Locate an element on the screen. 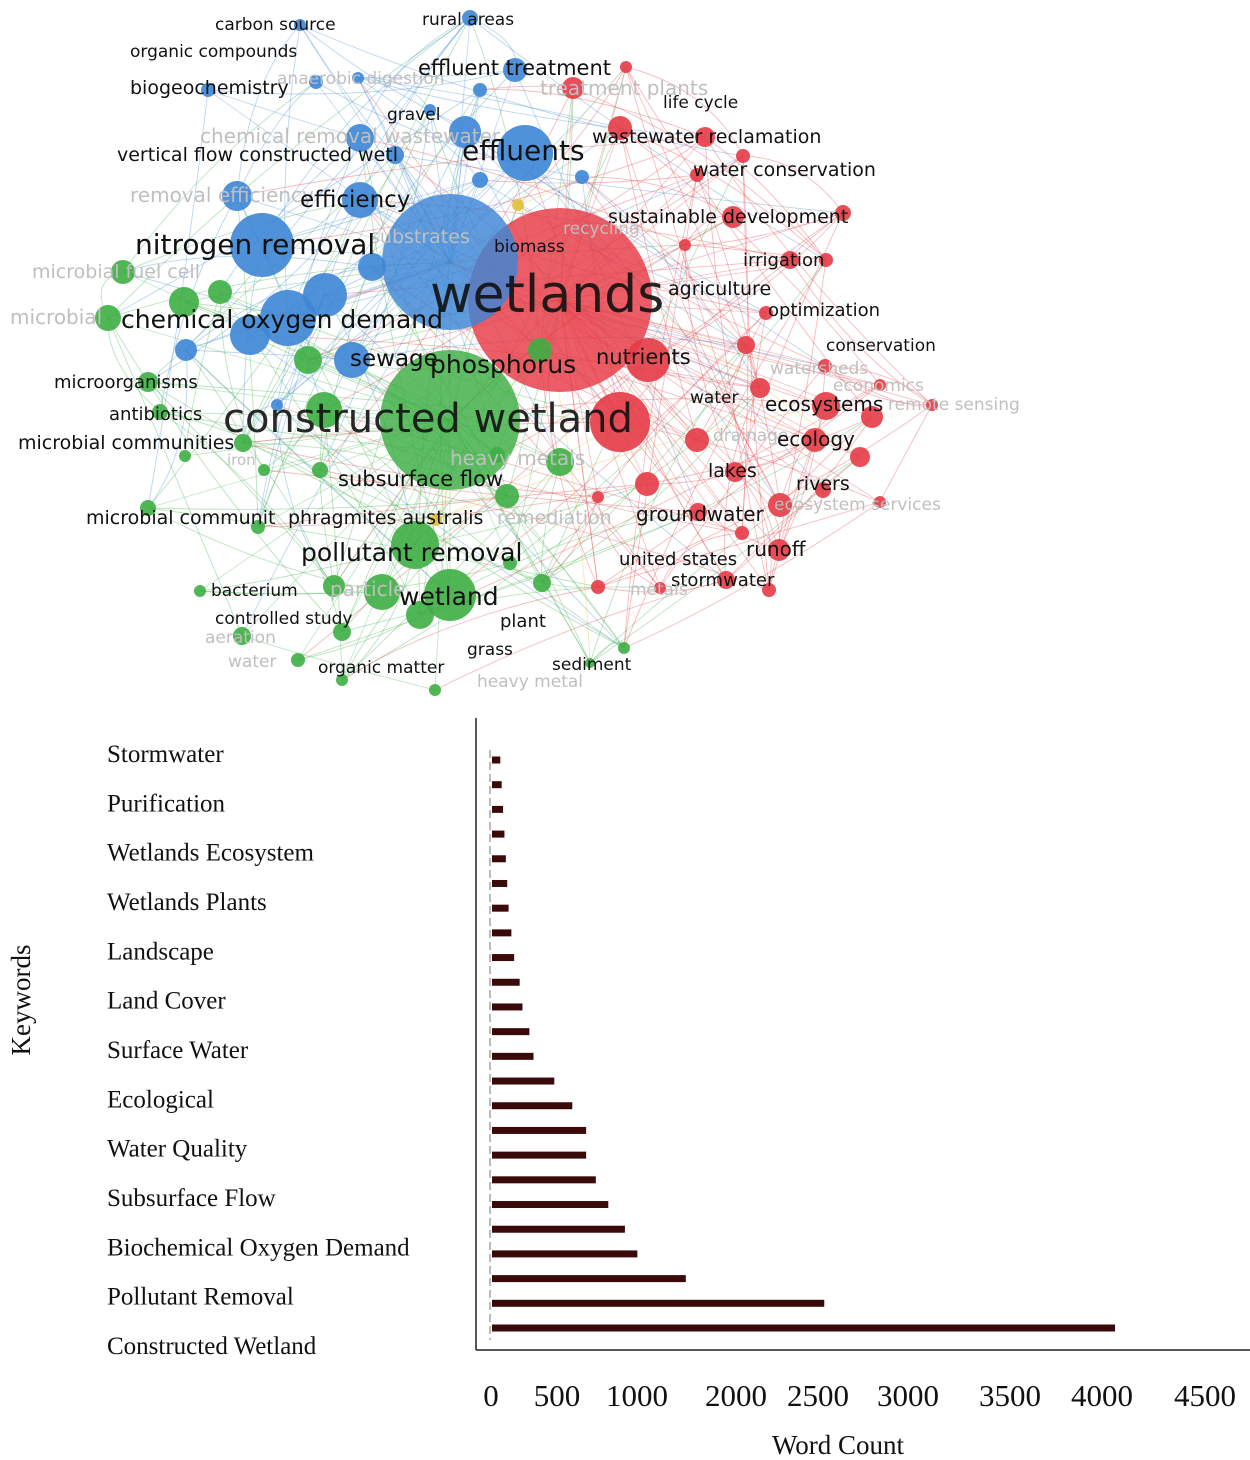  network-keyword-label: organic compounds is located at coordinates (213, 52).